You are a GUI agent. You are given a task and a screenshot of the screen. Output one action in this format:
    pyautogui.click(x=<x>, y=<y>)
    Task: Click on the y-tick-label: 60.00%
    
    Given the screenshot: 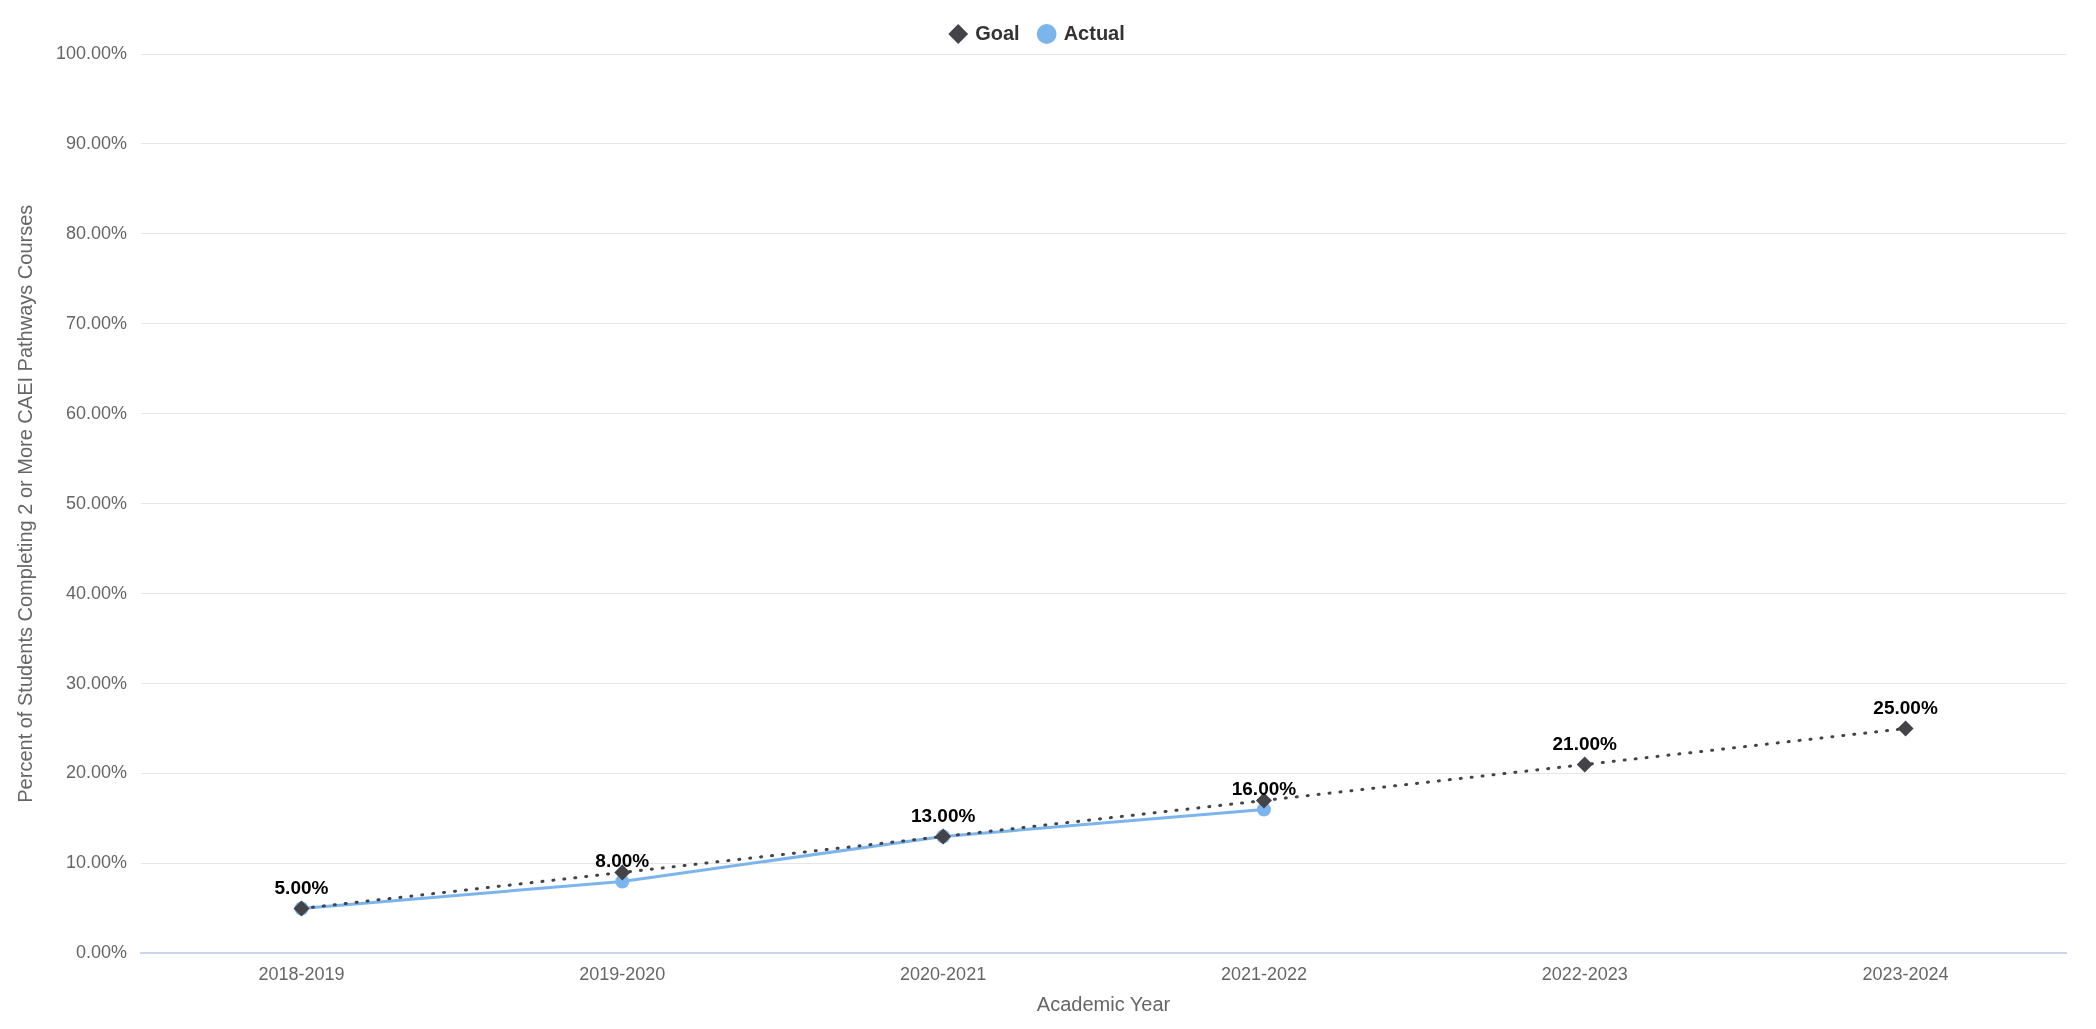 What is the action you would take?
    pyautogui.click(x=97, y=412)
    